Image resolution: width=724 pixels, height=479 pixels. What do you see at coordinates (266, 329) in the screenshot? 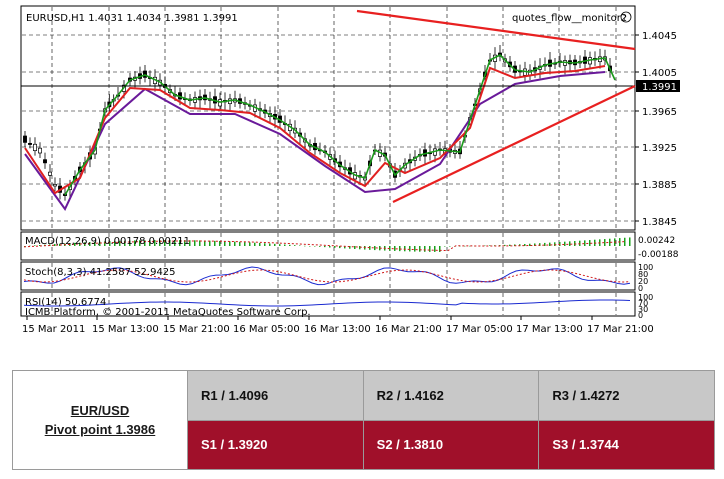
I see `time-tick: 16 Mar 05:00` at bounding box center [266, 329].